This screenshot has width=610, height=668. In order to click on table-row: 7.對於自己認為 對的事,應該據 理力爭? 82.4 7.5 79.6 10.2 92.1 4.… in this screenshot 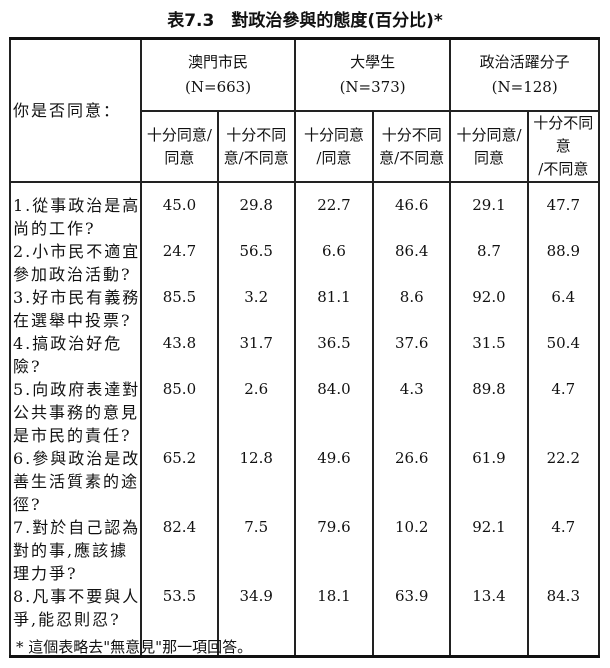, I will do `click(304, 550)`.